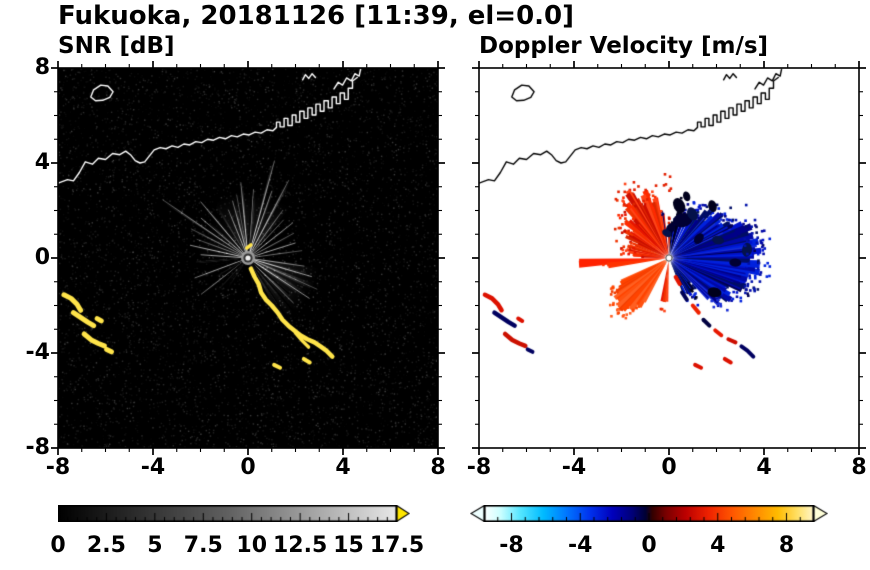 The height and width of the screenshot is (570, 870). What do you see at coordinates (42, 162) in the screenshot?
I see `snr-y-tick-label: 4` at bounding box center [42, 162].